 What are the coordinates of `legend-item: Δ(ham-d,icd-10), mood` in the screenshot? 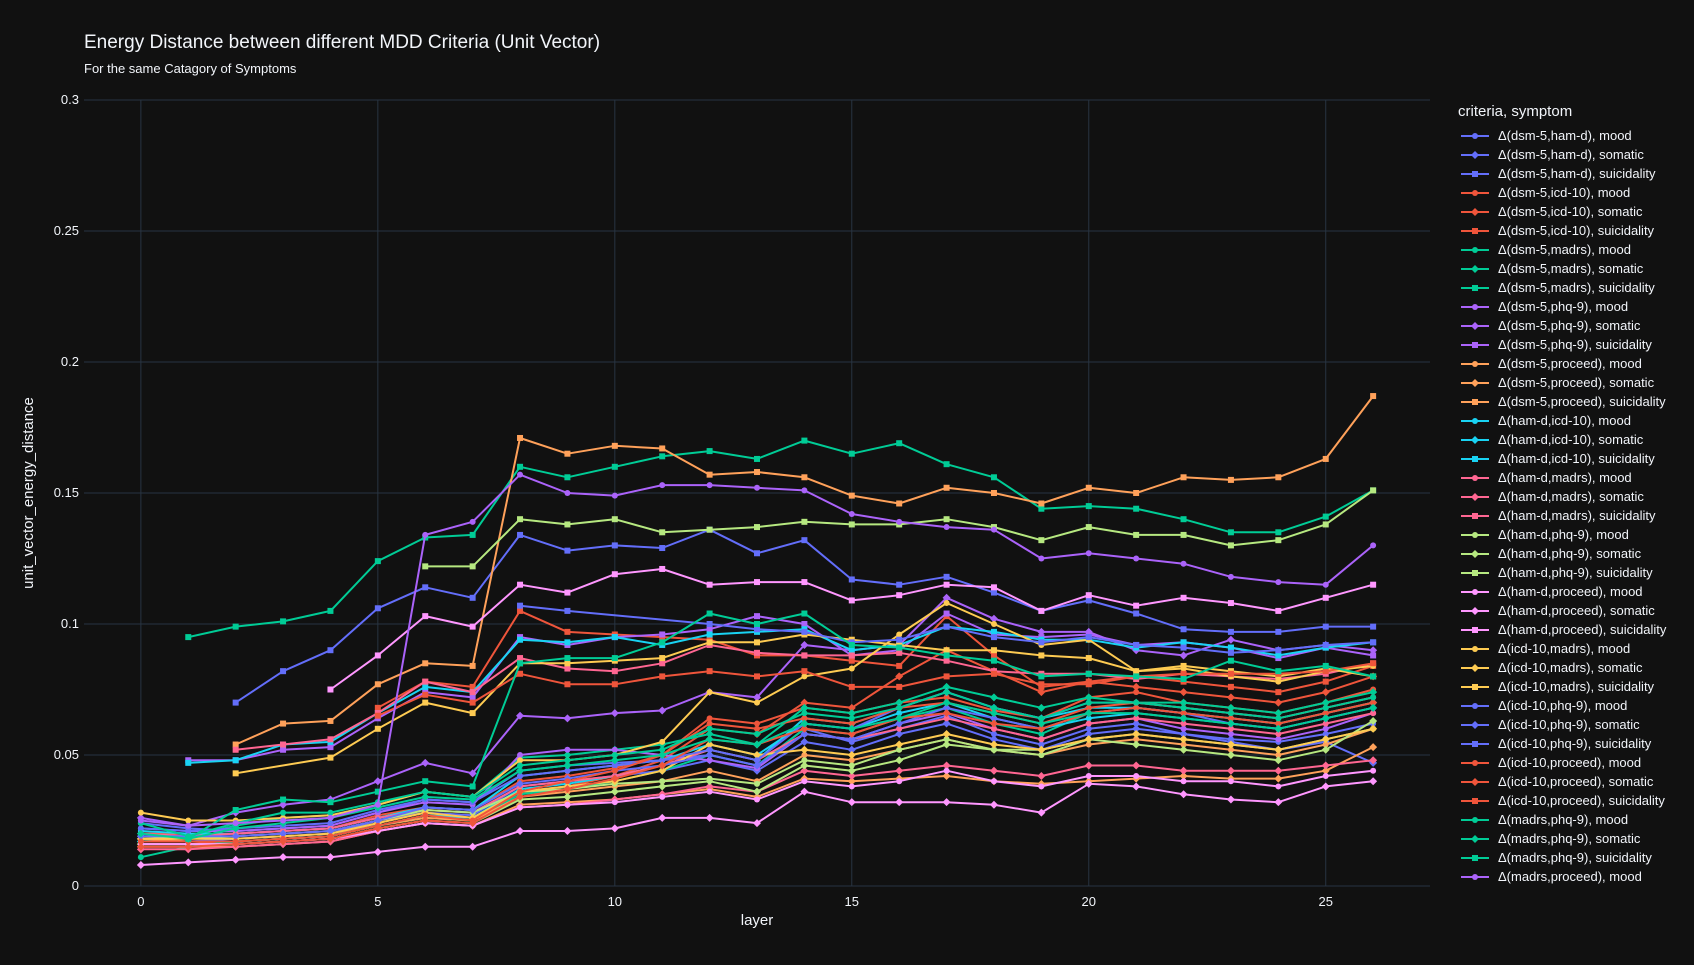 It's located at (1576, 420).